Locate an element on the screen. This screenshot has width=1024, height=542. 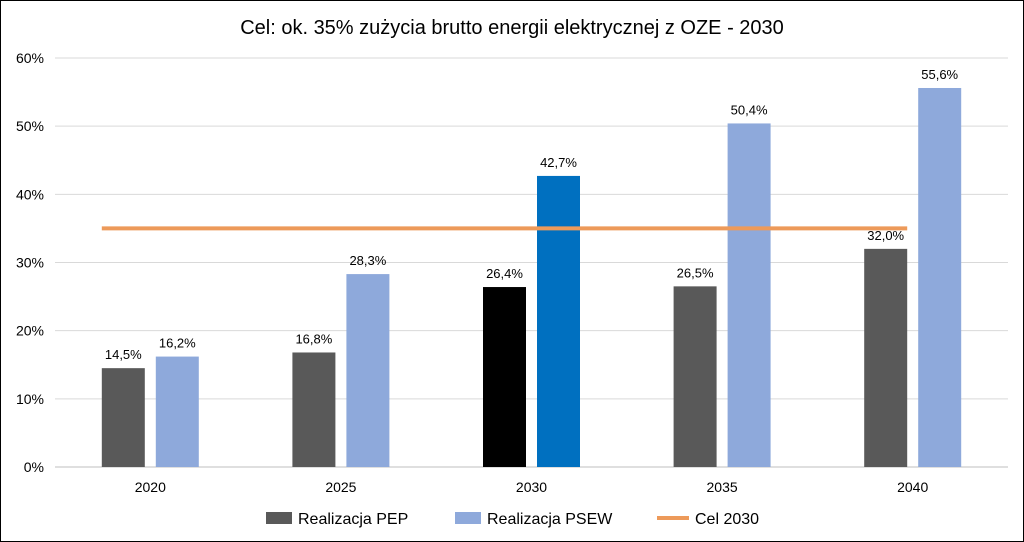
y-tick-label: 60% is located at coordinates (30, 58).